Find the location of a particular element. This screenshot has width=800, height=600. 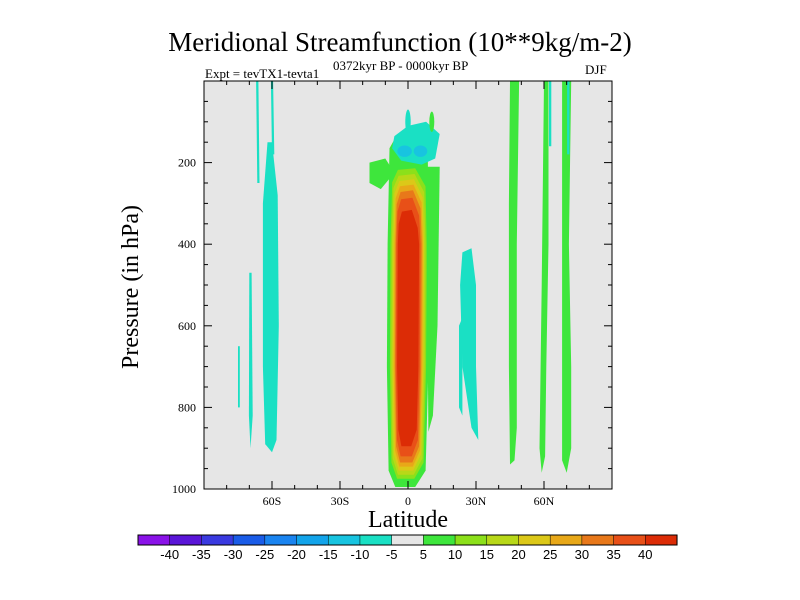

upper-green-stem is located at coordinates (432, 121).